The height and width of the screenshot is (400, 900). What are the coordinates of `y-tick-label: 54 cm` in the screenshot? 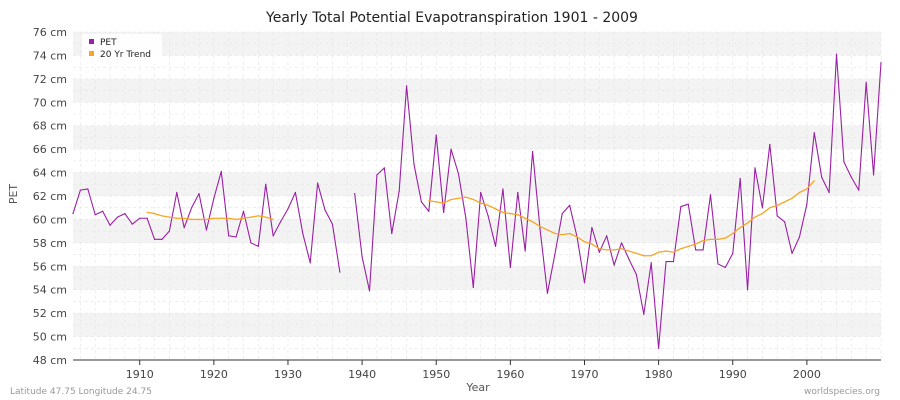 It's located at (50, 290).